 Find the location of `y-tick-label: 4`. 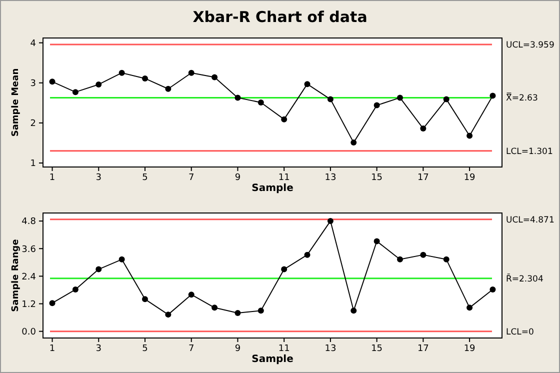

y-tick-label: 4 is located at coordinates (33, 43).